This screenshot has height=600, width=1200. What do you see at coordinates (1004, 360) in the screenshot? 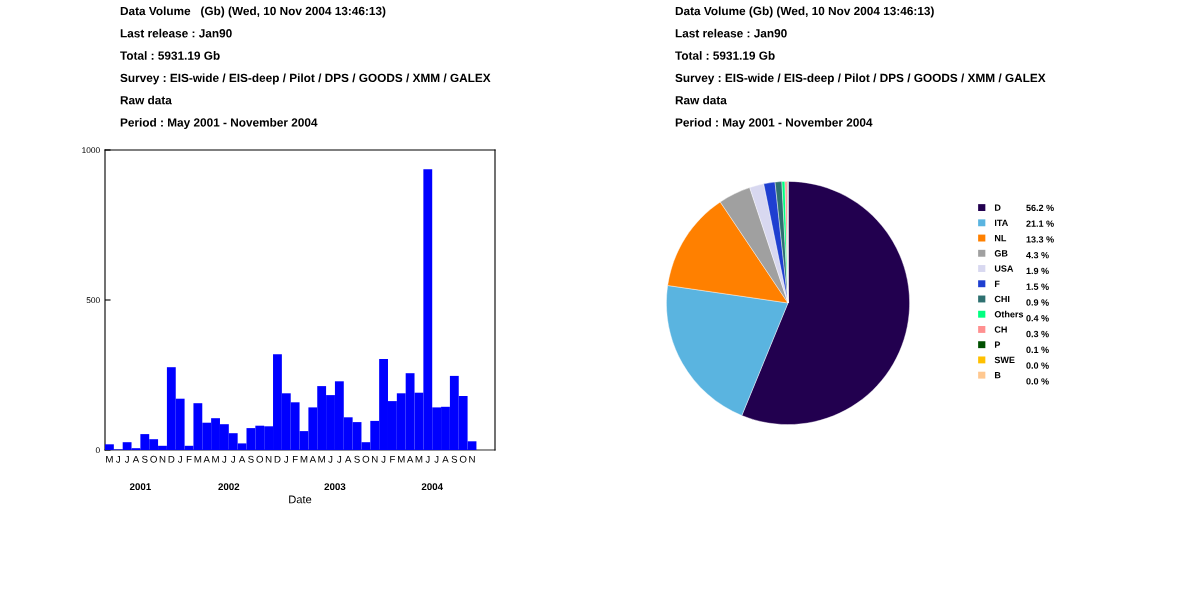
I see `legend-label: SWE` at bounding box center [1004, 360].